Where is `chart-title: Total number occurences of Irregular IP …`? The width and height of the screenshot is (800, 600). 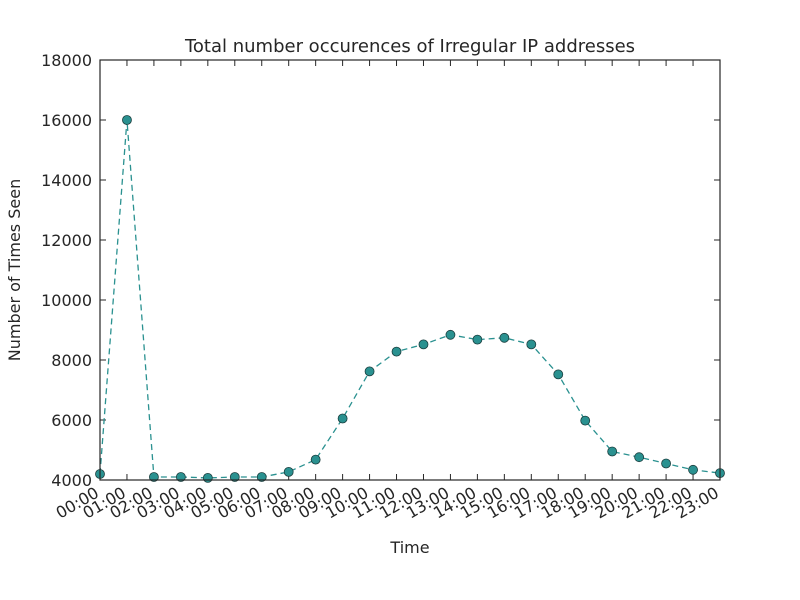
chart-title: Total number occurences of Irregular IP … is located at coordinates (409, 46).